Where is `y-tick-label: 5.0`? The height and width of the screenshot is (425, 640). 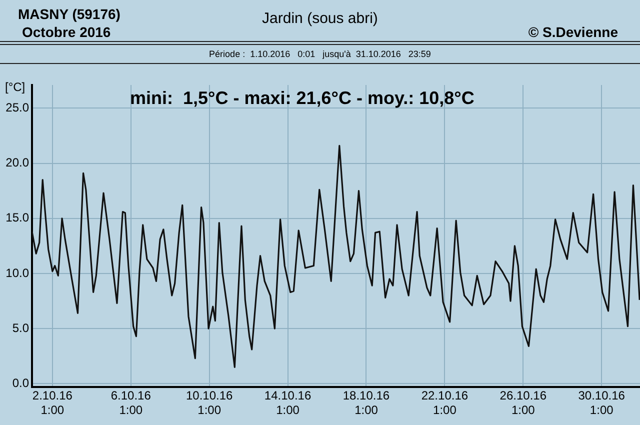
y-tick-label: 5.0 is located at coordinates (21, 327).